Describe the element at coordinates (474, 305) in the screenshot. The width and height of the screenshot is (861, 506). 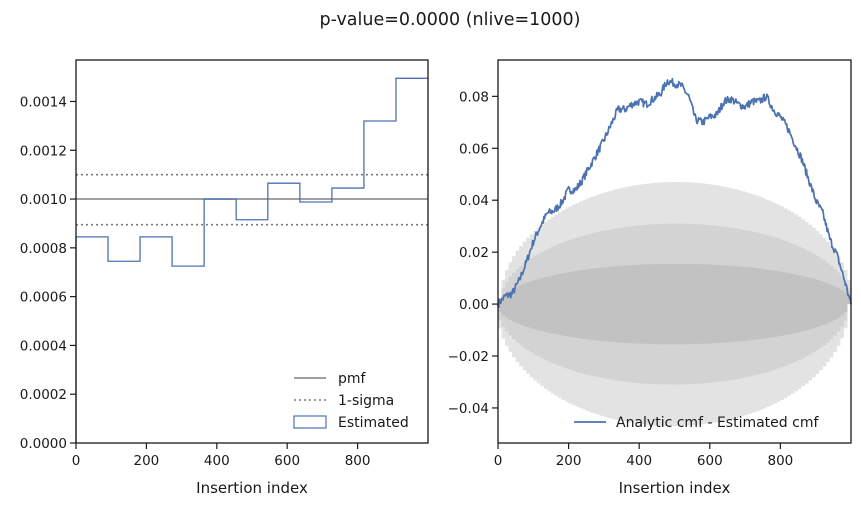
I see `right-ytick-label: 0.00` at that location.